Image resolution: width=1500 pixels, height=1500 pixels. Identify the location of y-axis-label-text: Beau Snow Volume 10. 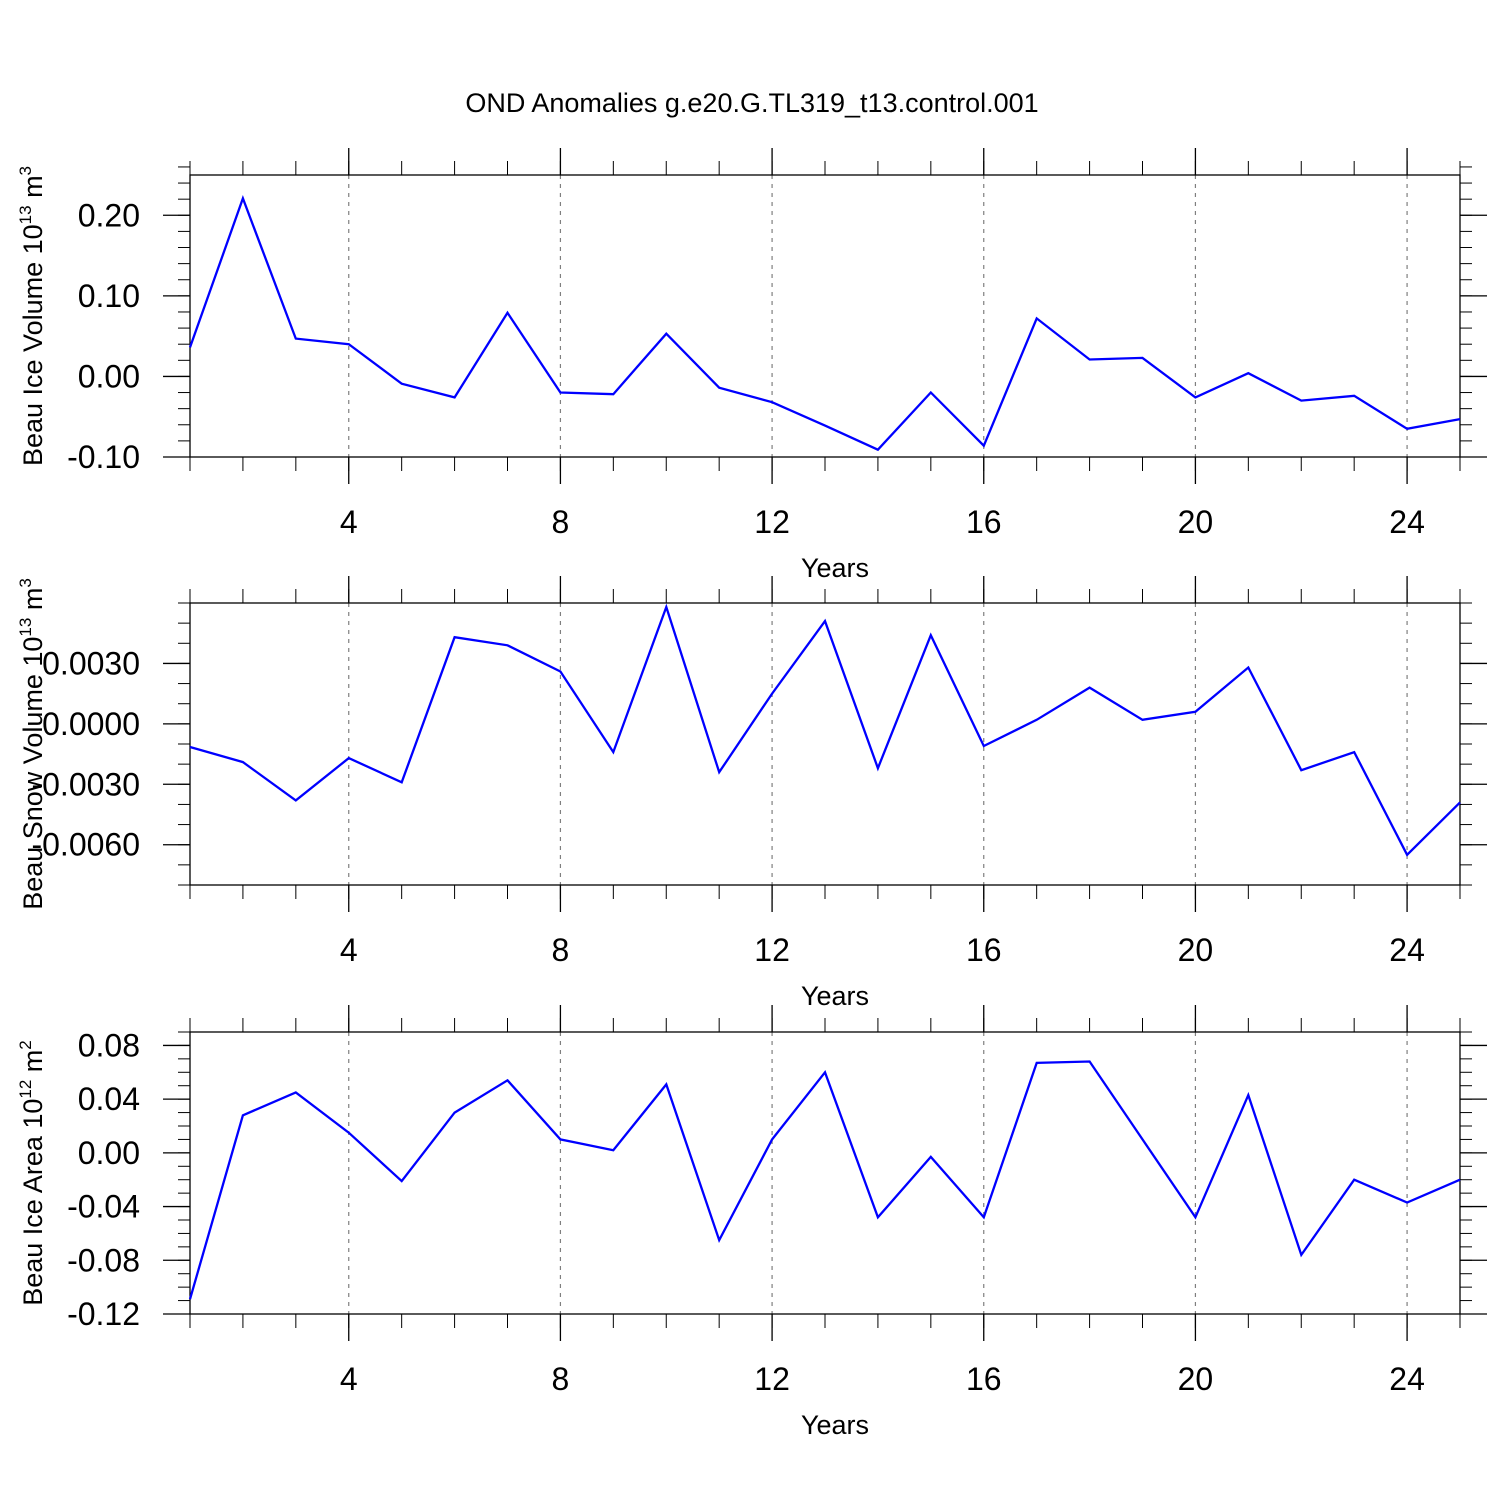
(33, 773).